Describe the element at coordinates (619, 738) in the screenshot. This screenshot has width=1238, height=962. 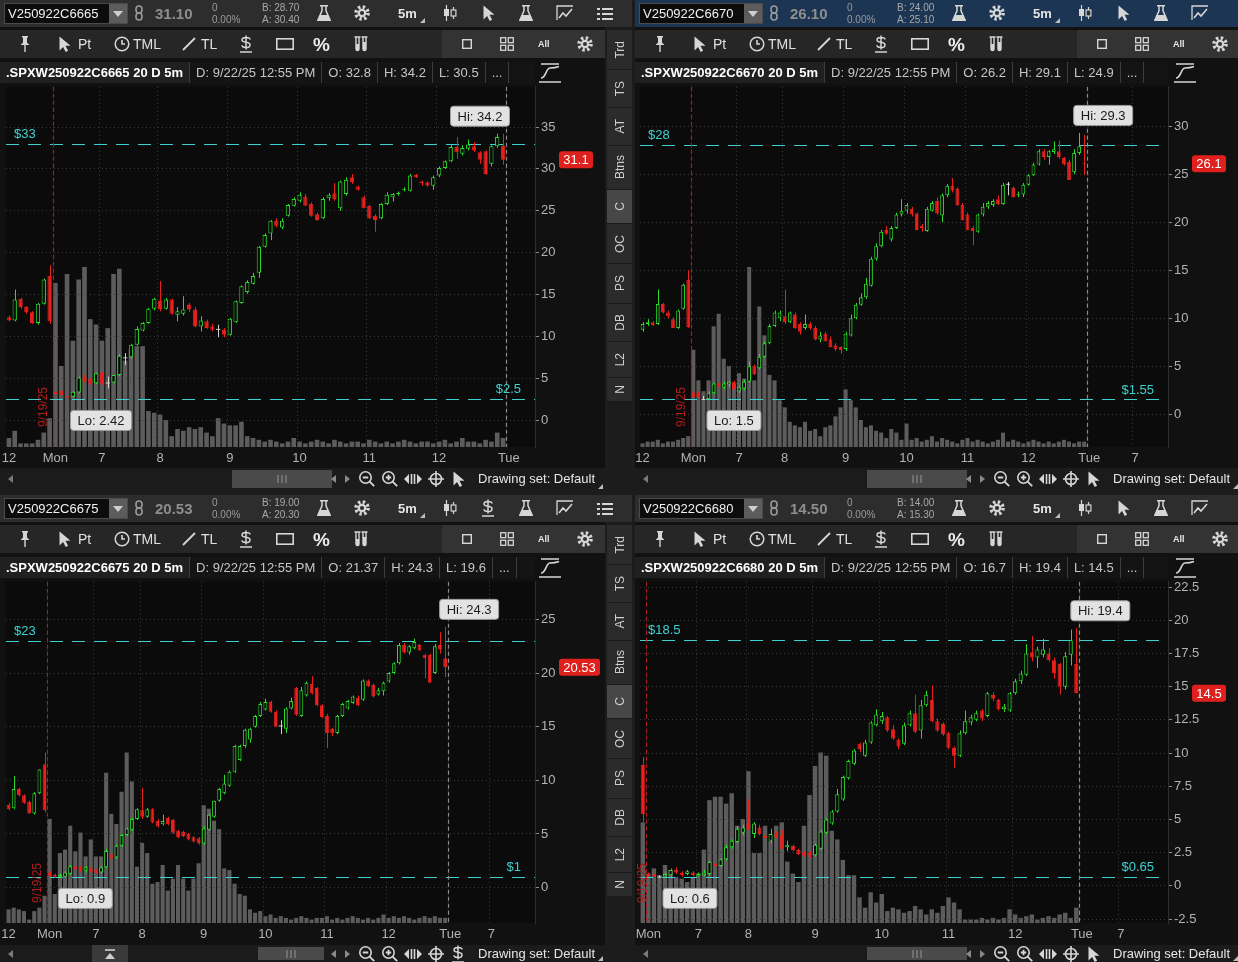
I see `text: OC` at that location.